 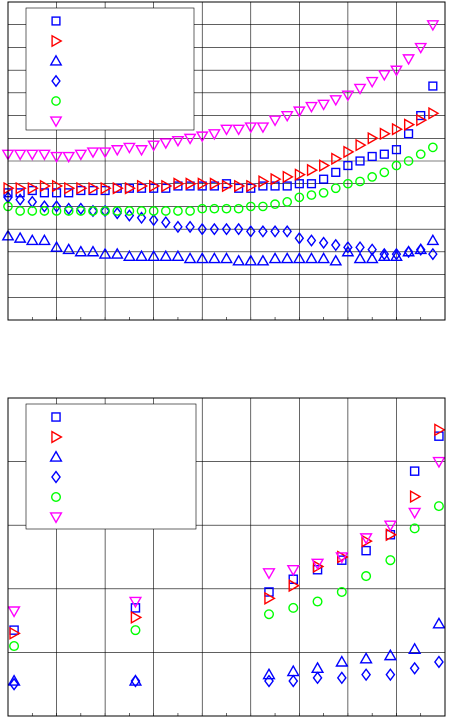 What do you see at coordinates (56, 122) in the screenshot?
I see `legend-marker-triangle-down` at bounding box center [56, 122].